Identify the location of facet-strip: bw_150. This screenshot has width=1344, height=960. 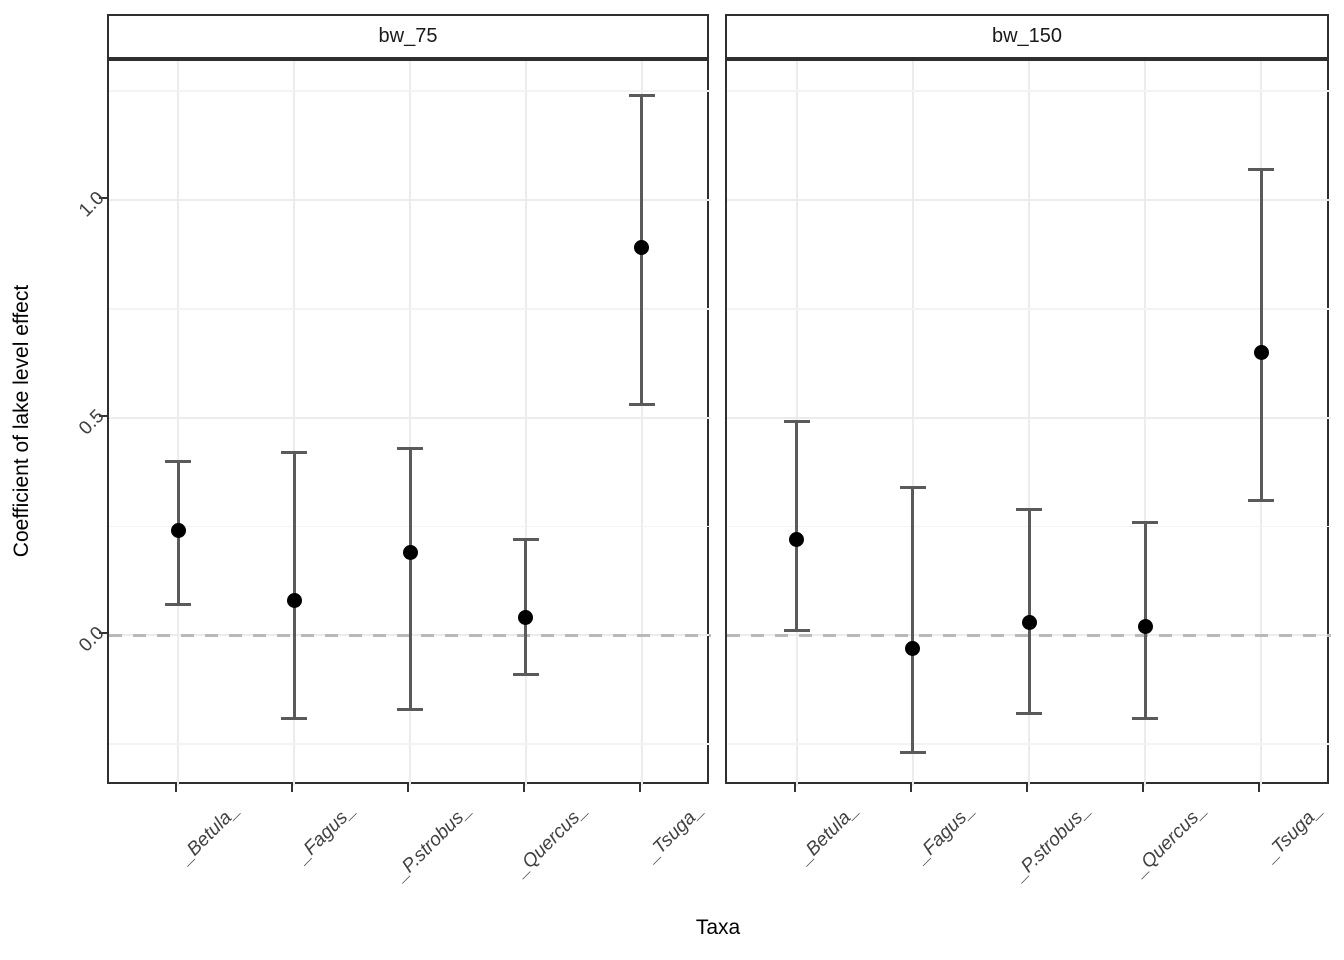
(1027, 36).